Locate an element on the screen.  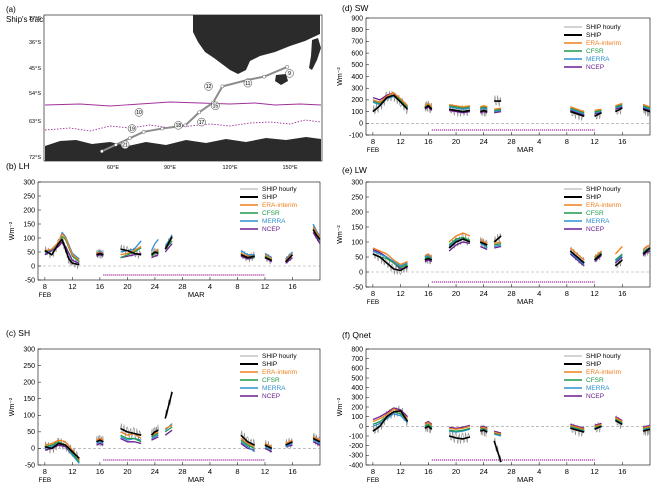
x-tick-label: 8 is located at coordinates (373, 293).